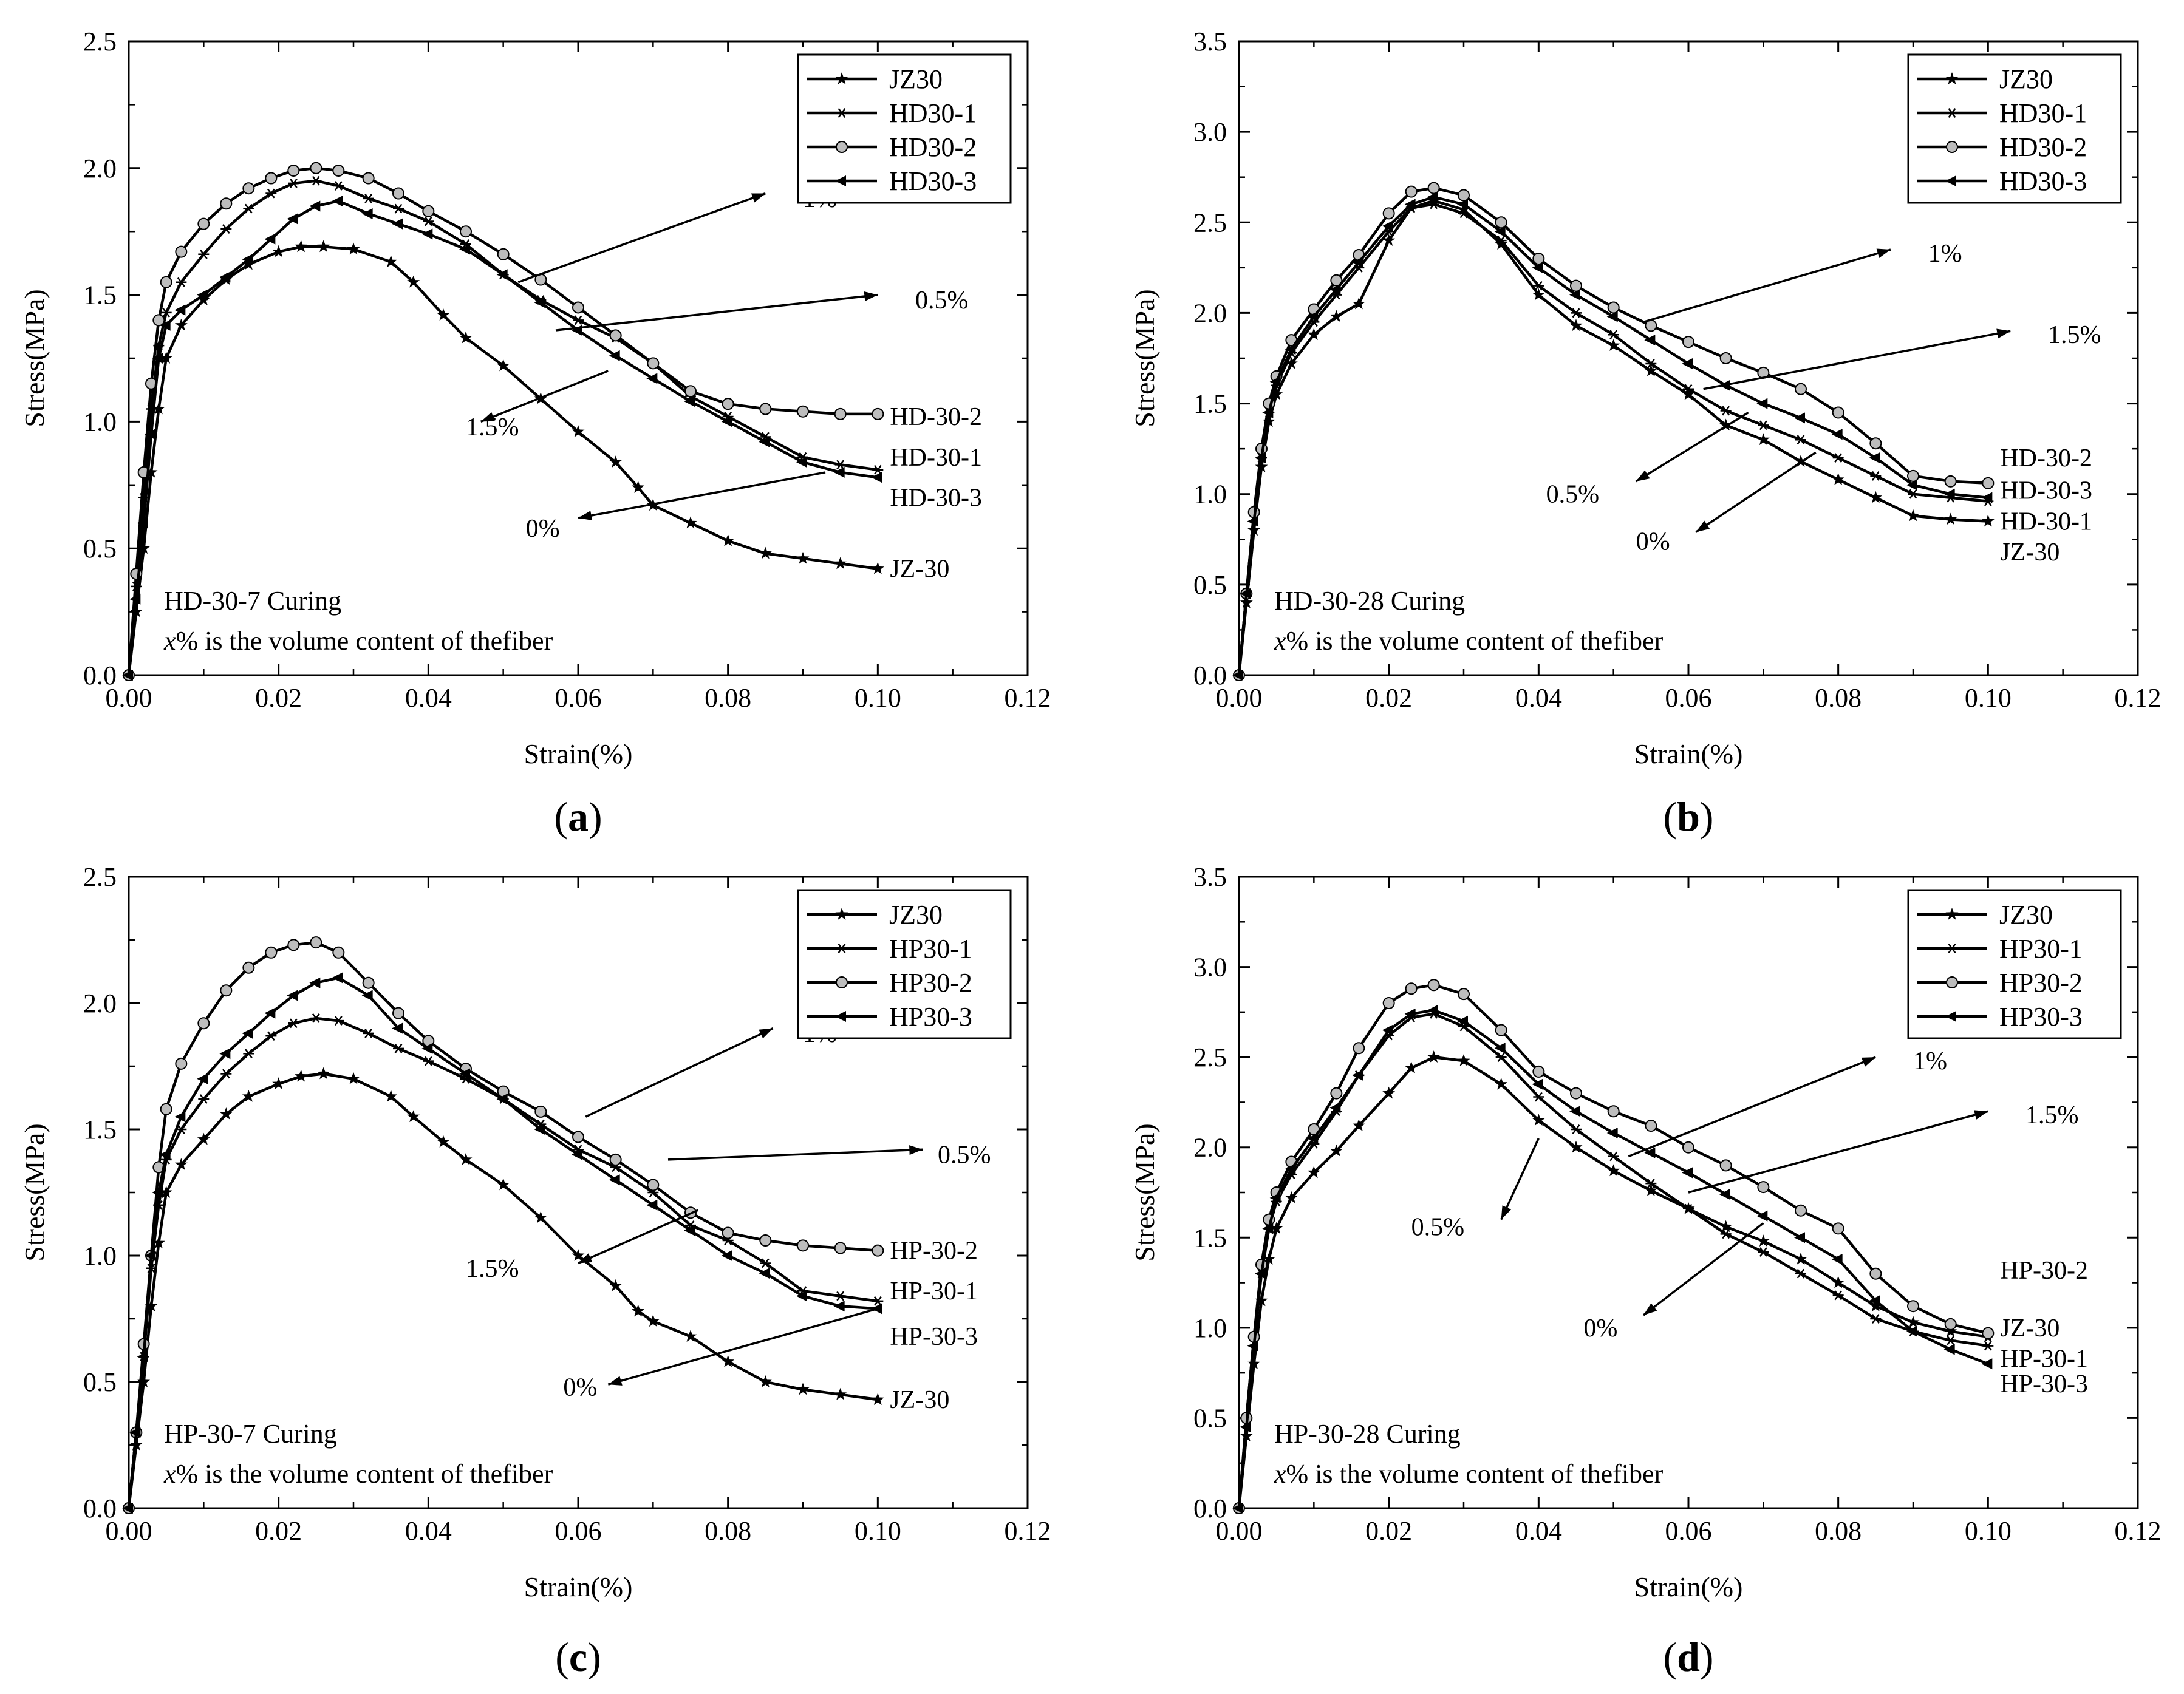 This screenshot has height=1694, width=2184. What do you see at coordinates (100, 422) in the screenshot?
I see `y-tick-label: 1.0` at bounding box center [100, 422].